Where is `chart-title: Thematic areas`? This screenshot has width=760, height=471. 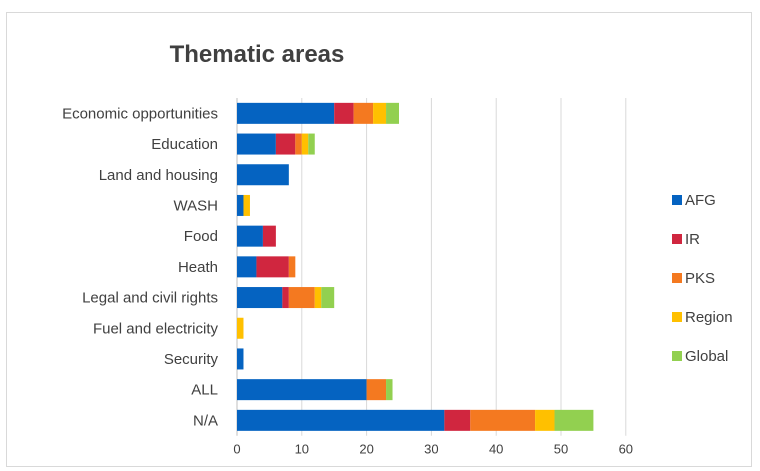 chart-title: Thematic areas is located at coordinates (257, 54).